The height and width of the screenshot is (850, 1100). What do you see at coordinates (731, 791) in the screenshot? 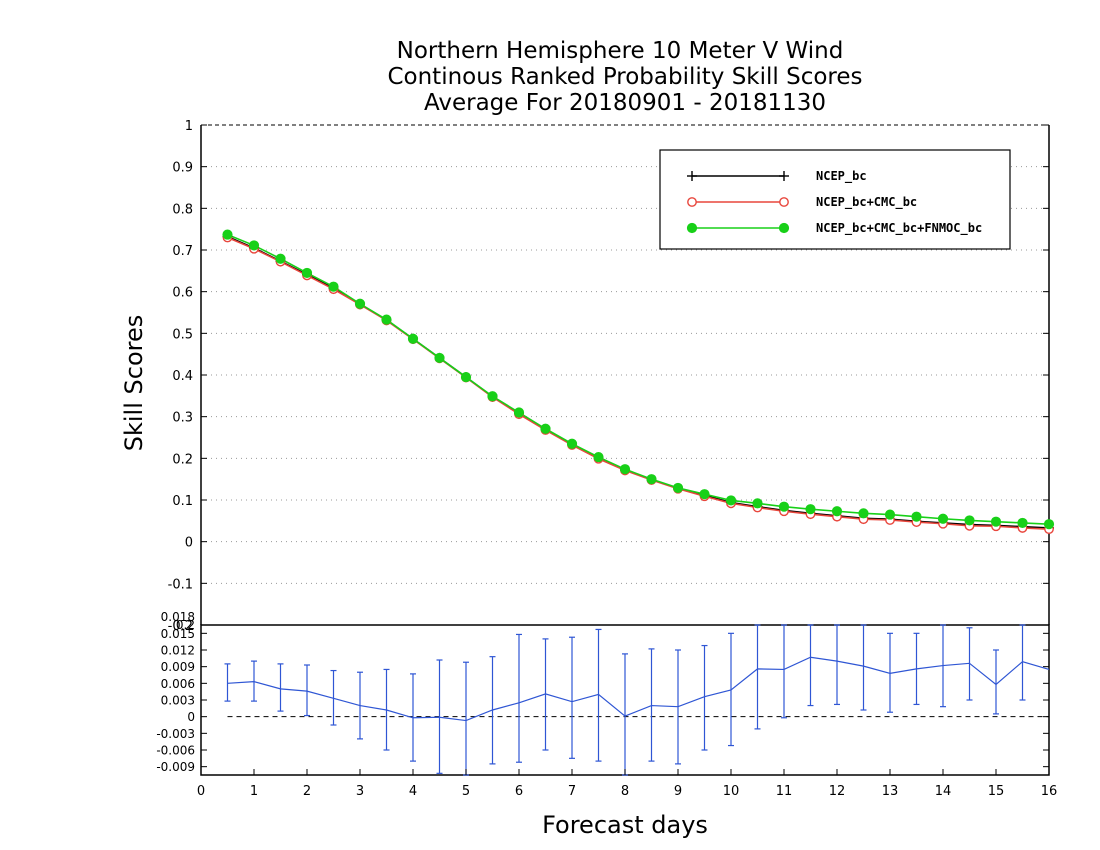
I see `x-tick-label: 10` at bounding box center [731, 791].